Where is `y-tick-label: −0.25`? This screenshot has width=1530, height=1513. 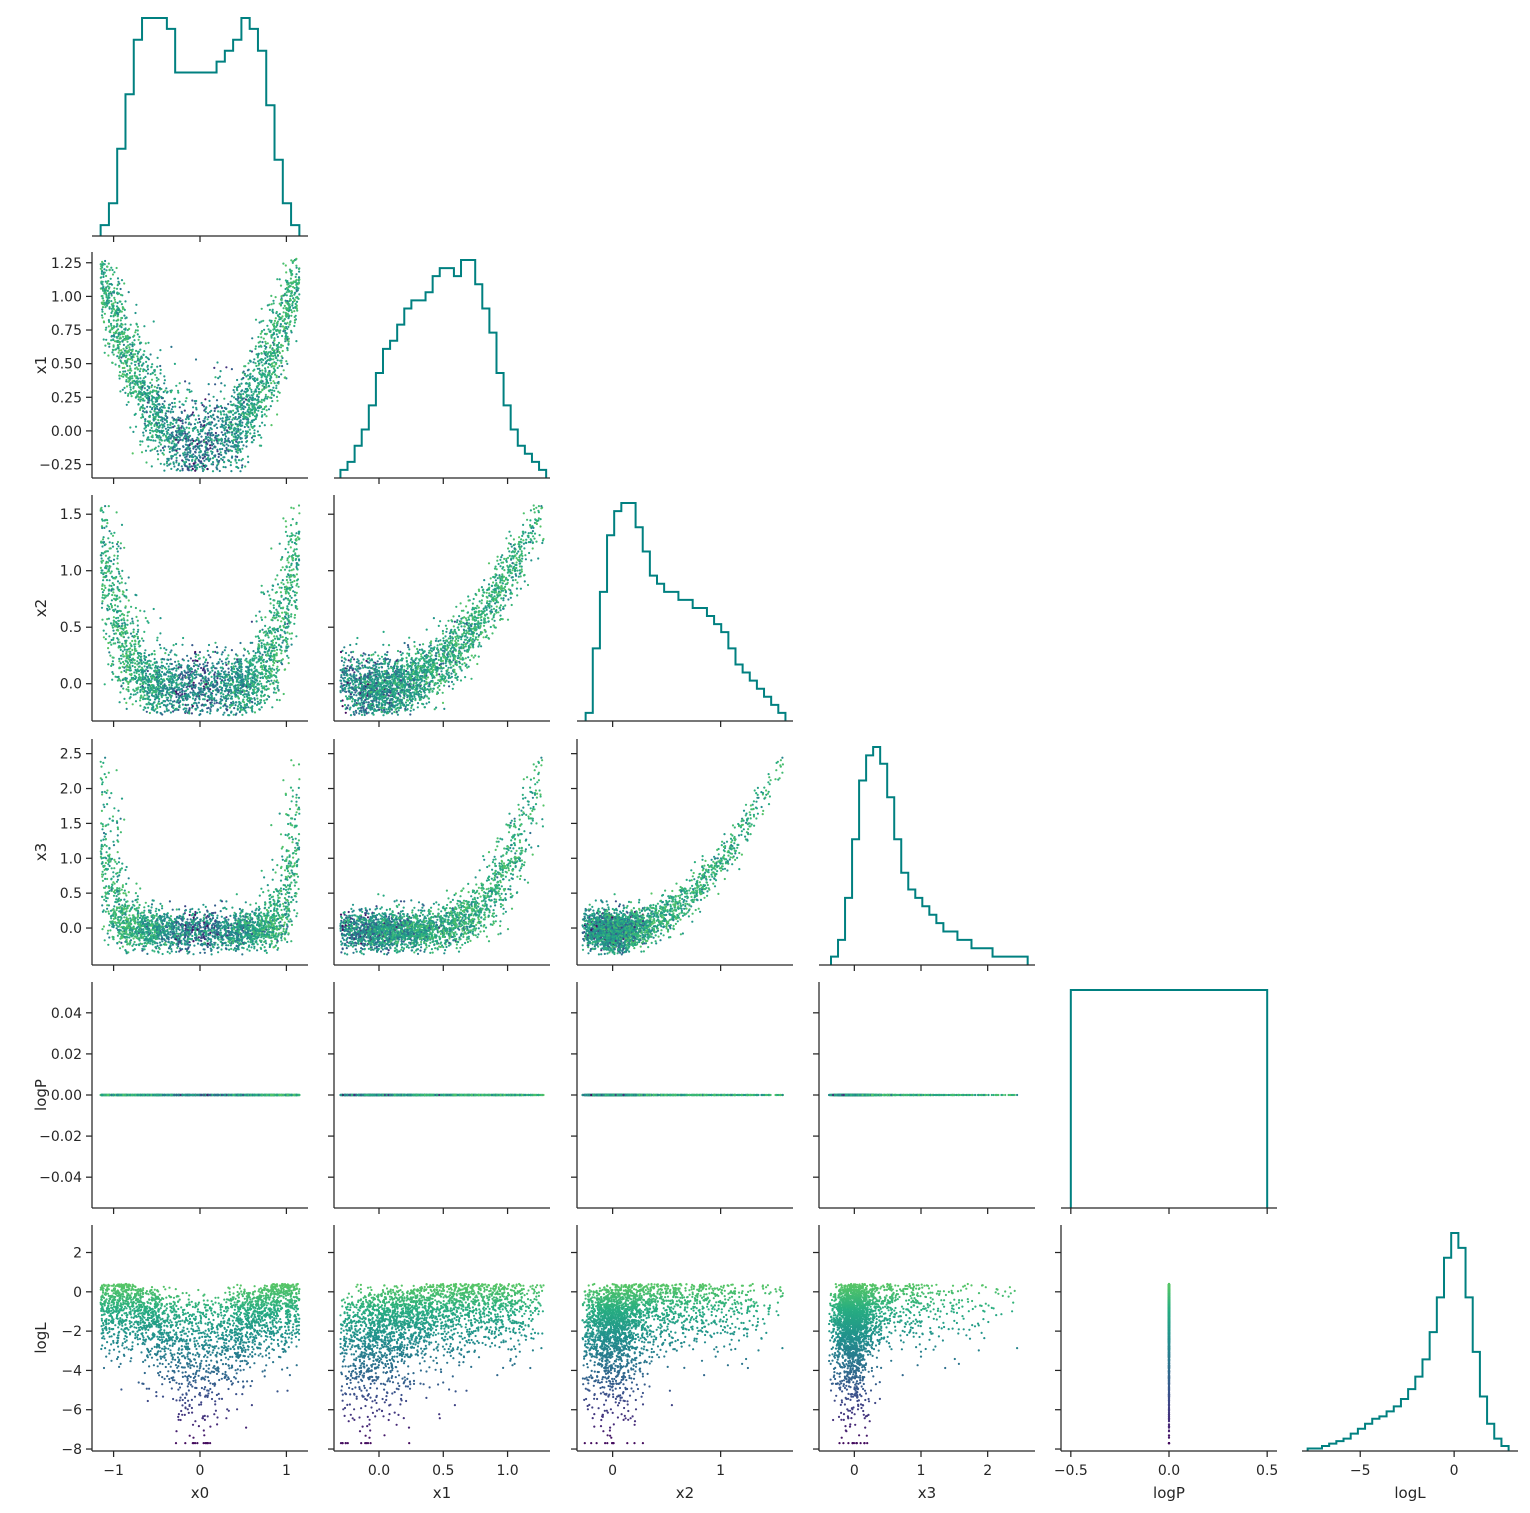 y-tick-label: −0.25 is located at coordinates (60, 466).